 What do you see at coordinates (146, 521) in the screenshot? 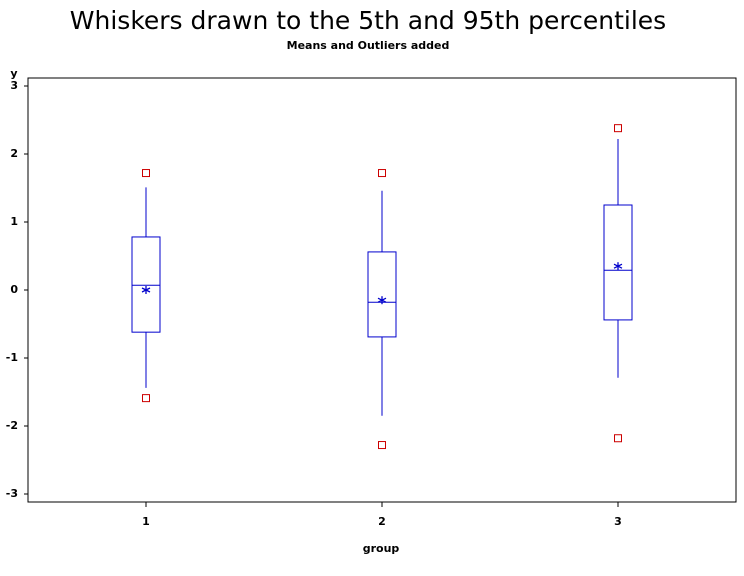
I see `x-tick-label: 1` at bounding box center [146, 521].